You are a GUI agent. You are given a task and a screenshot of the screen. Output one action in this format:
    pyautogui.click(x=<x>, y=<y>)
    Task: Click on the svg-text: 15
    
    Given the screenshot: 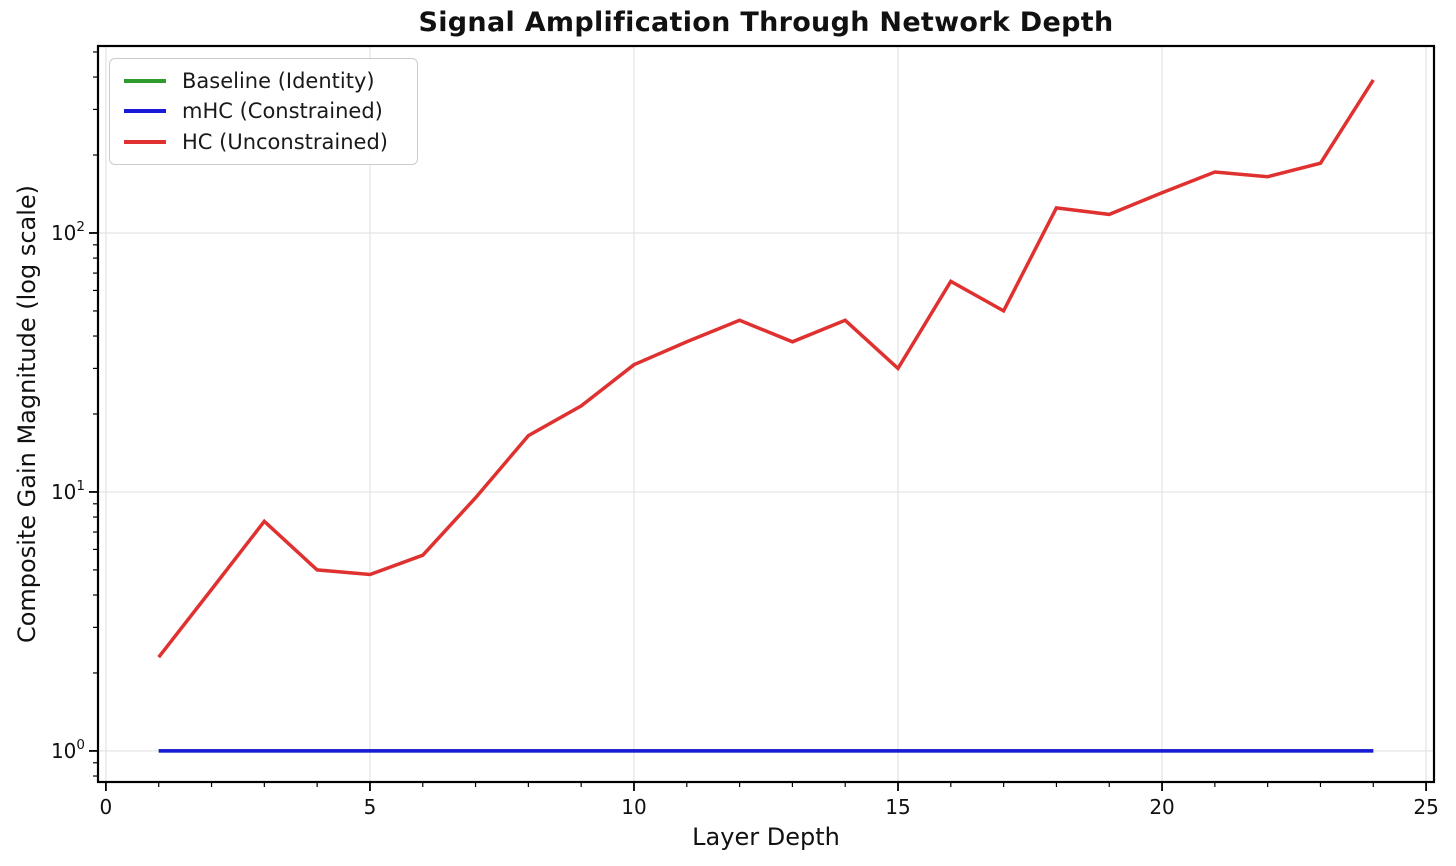 What is the action you would take?
    pyautogui.click(x=897, y=807)
    